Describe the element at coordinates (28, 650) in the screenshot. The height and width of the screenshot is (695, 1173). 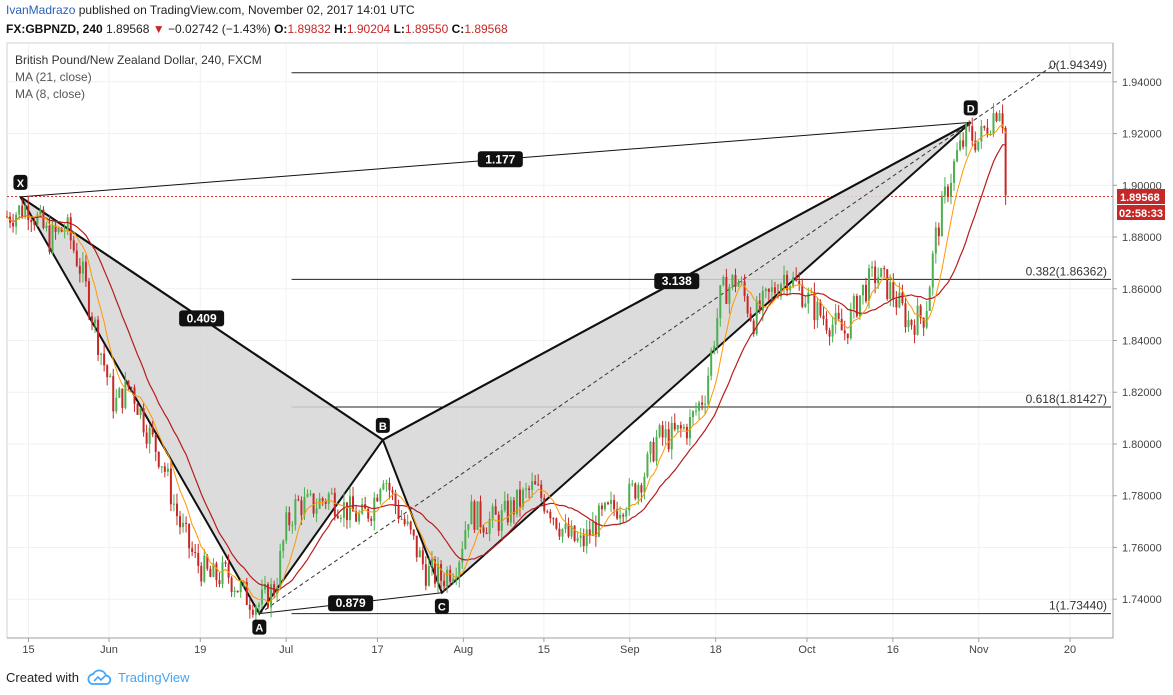
I see `time-tick-label: 15` at that location.